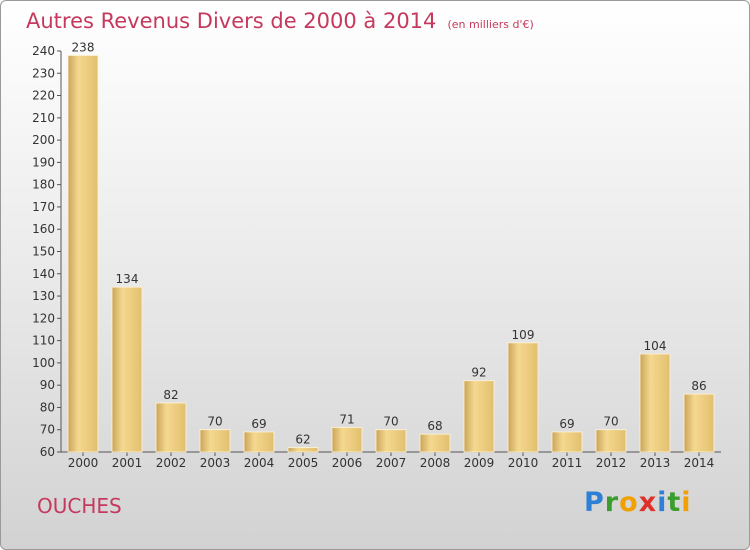  Describe the element at coordinates (567, 463) in the screenshot. I see `x-tick-label: 2011` at that location.